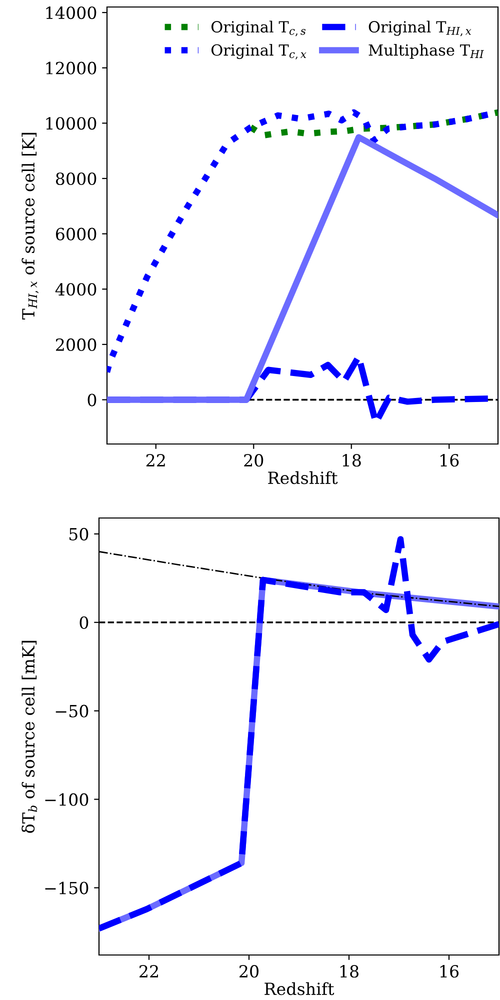 This screenshot has width=500, height=1000. I want to click on y-tick-label: 14000, so click(71, 13).